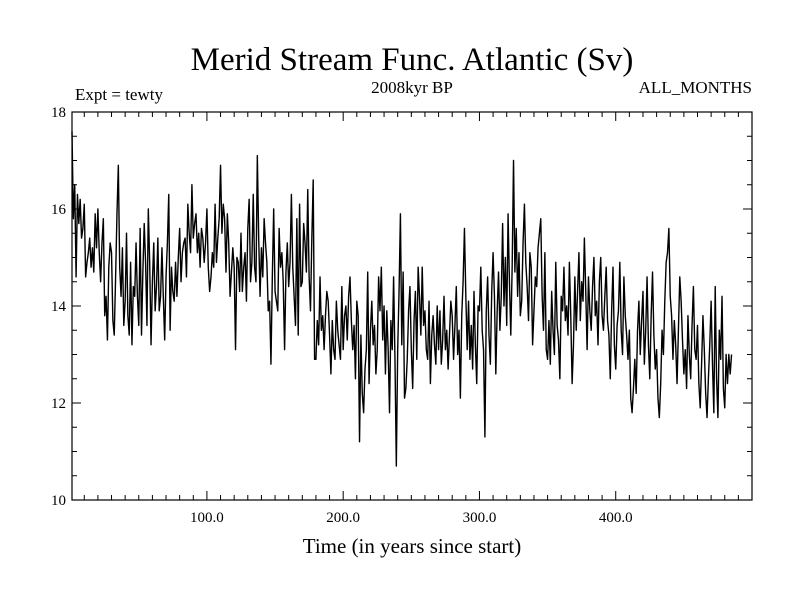 The width and height of the screenshot is (800, 600). What do you see at coordinates (58, 404) in the screenshot?
I see `y-tick-label: 12` at bounding box center [58, 404].